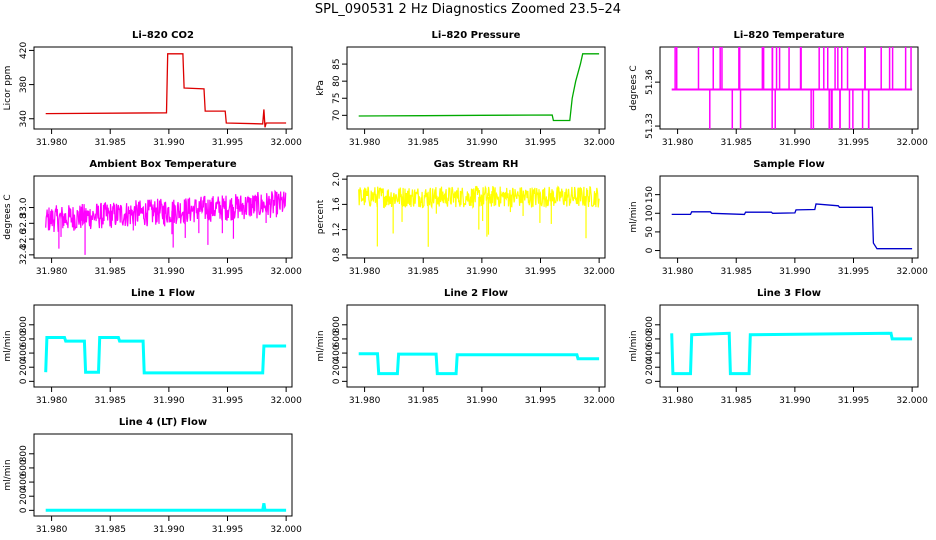 The width and height of the screenshot is (936, 540). Describe the element at coordinates (476, 293) in the screenshot. I see `panel-title: Line 2 Flow` at that location.